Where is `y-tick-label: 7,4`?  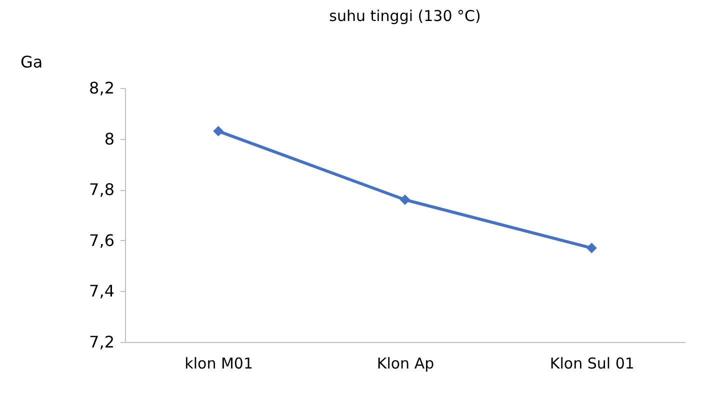
y-tick-label: 7,4 is located at coordinates (101, 291).